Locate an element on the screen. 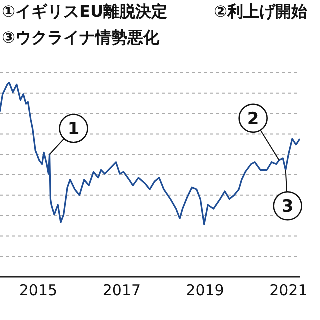  x-tick-label: 2021 is located at coordinates (289, 291).